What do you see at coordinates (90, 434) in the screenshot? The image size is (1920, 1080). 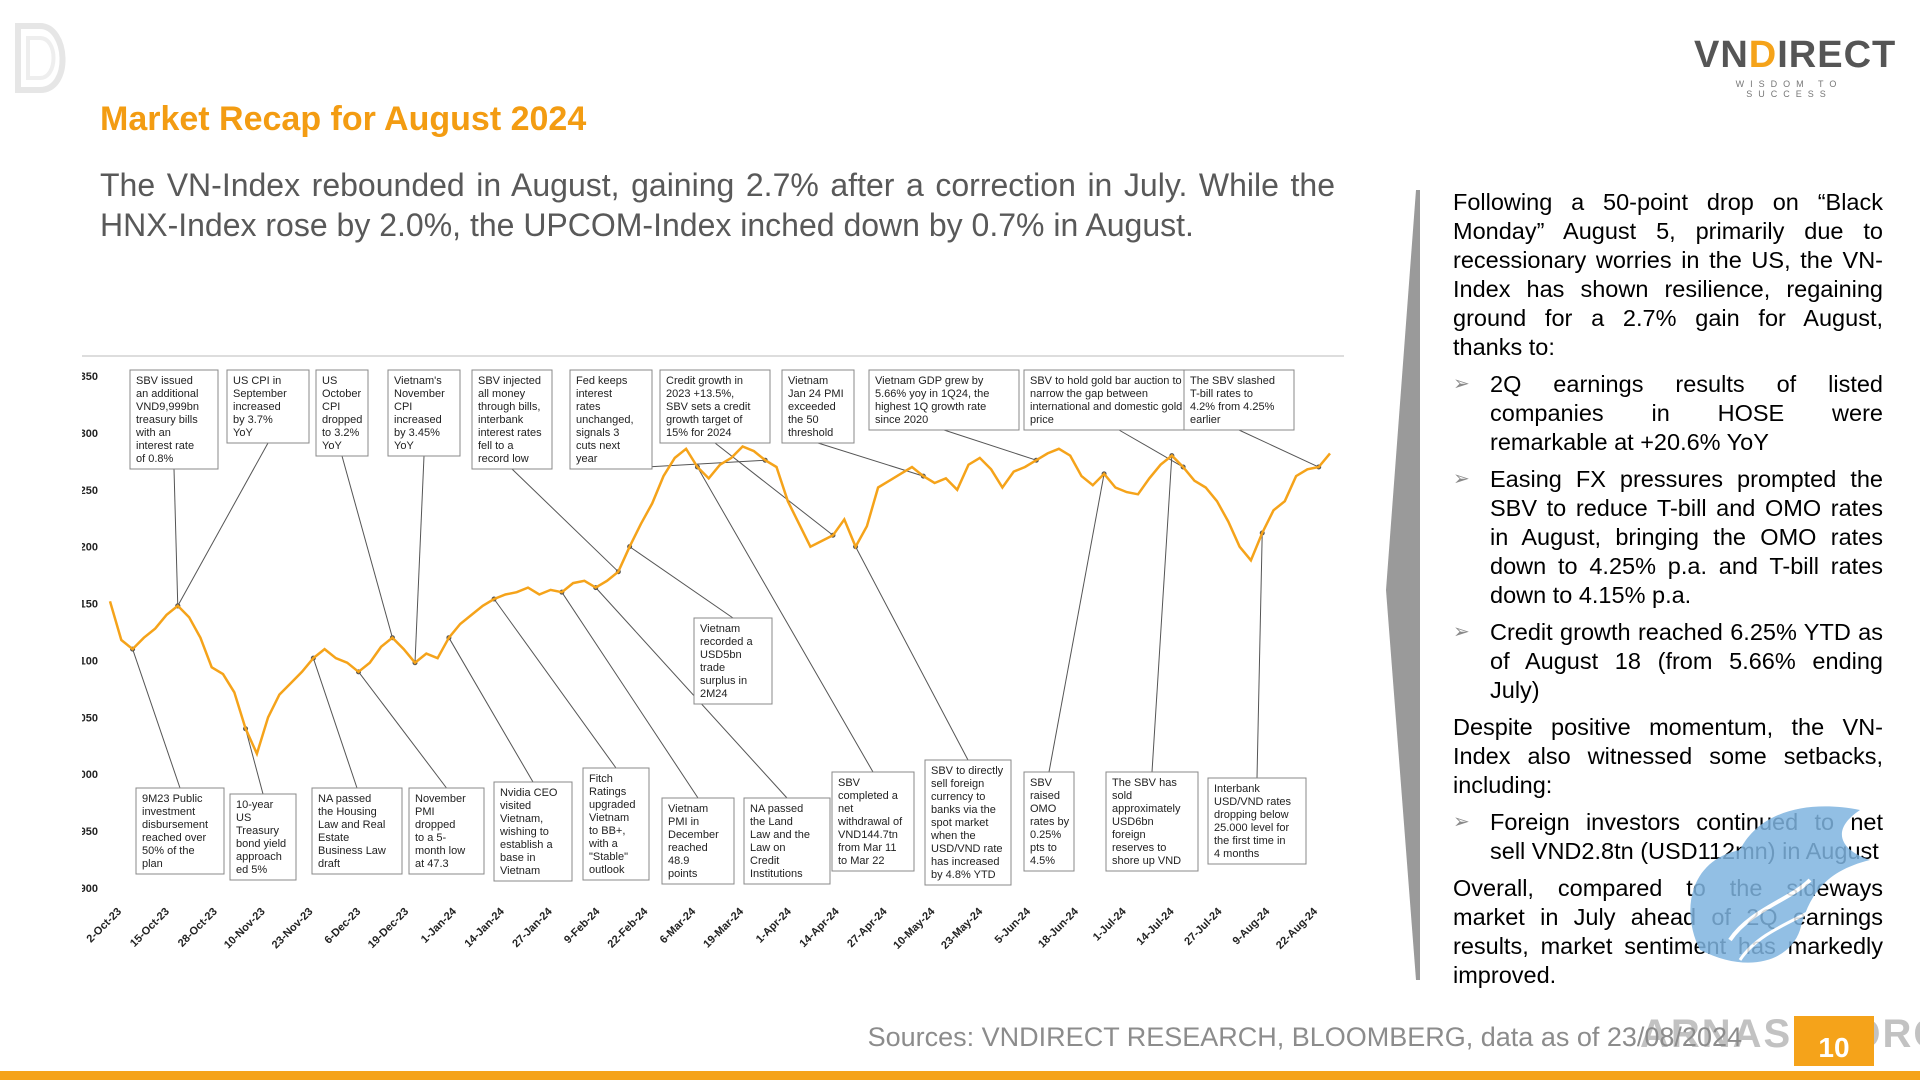 I see `y-tick-label: 1,300` at bounding box center [90, 434].